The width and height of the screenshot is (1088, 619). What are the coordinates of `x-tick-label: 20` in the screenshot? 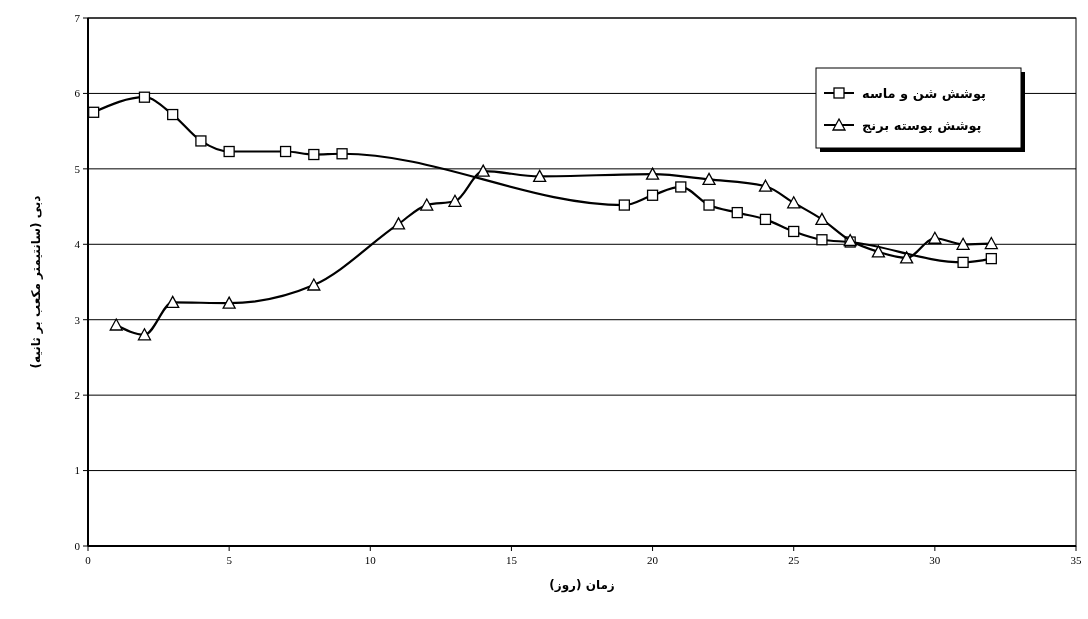 It's located at (653, 560).